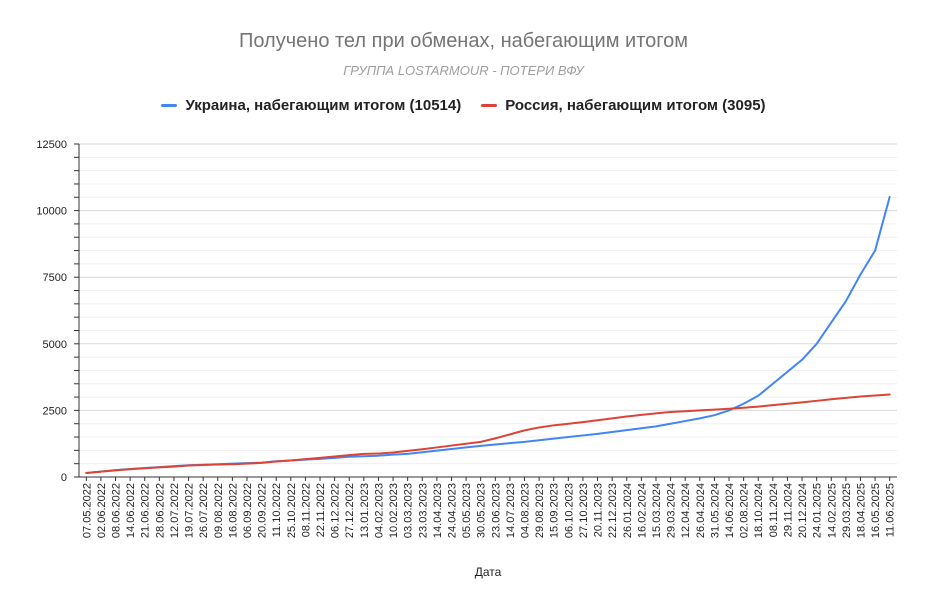 Image resolution: width=927 pixels, height=608 pixels. I want to click on x-tick-label: 06.12.2022, so click(336, 510).